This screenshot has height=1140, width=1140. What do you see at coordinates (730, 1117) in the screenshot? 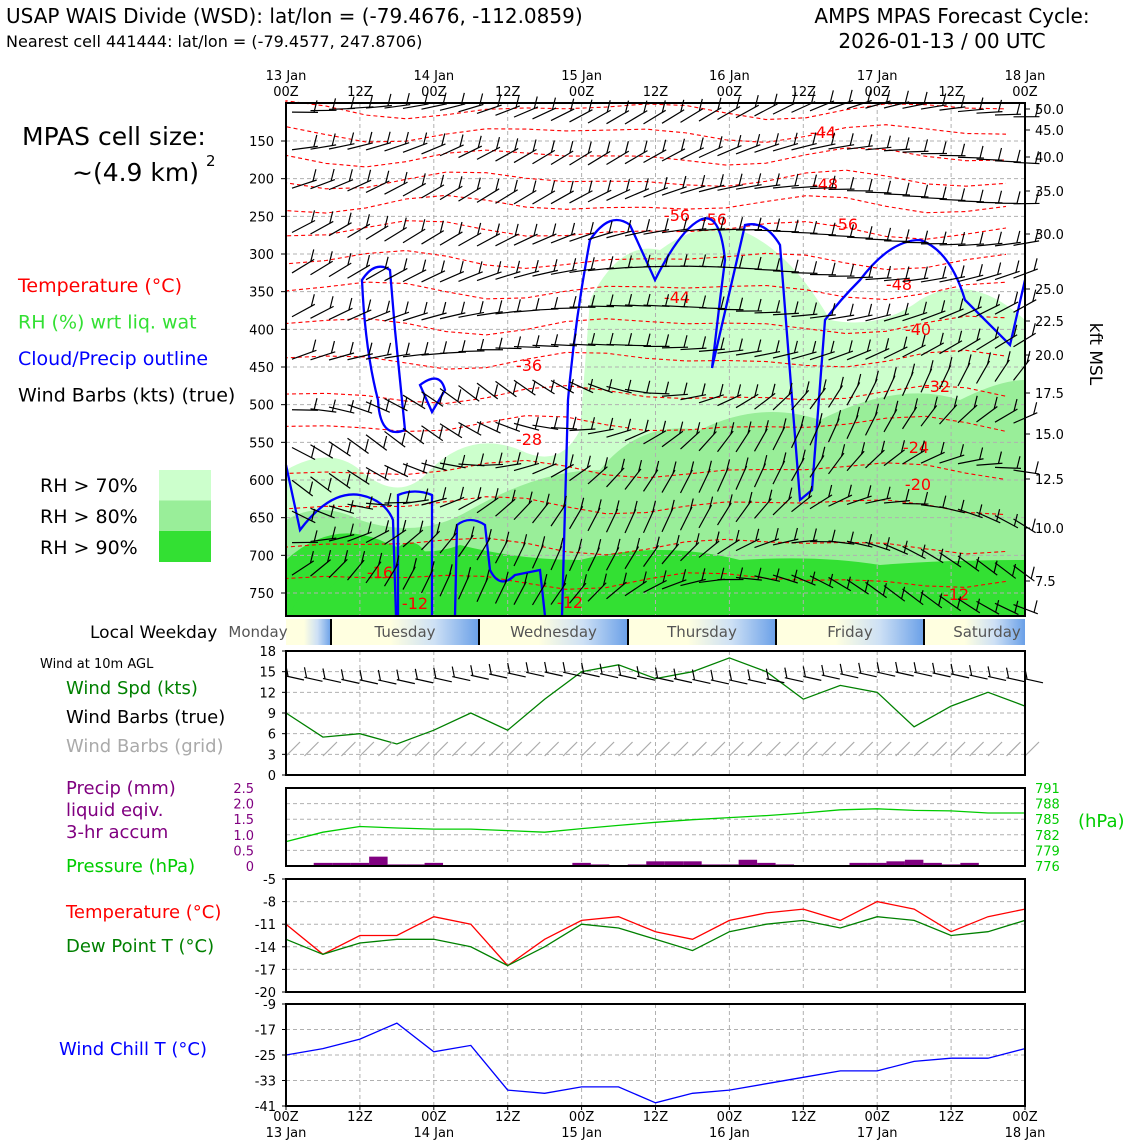
I see `bottom-time-label: 00Z` at bounding box center [730, 1117].